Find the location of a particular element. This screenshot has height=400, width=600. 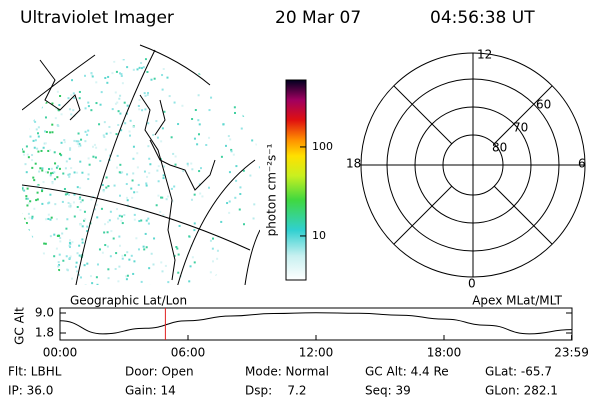

status-field: Seq: 39 is located at coordinates (388, 391).